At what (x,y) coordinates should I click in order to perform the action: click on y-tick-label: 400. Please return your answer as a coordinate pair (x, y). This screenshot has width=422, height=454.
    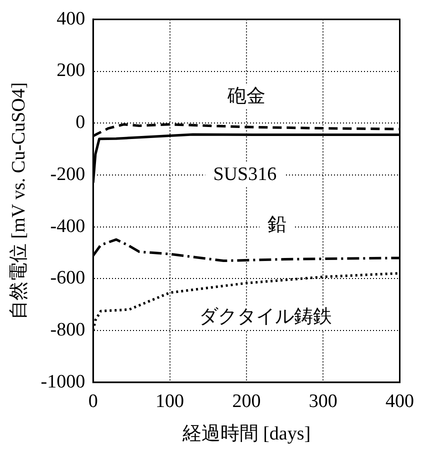
    Looking at the image, I should click on (71, 19).